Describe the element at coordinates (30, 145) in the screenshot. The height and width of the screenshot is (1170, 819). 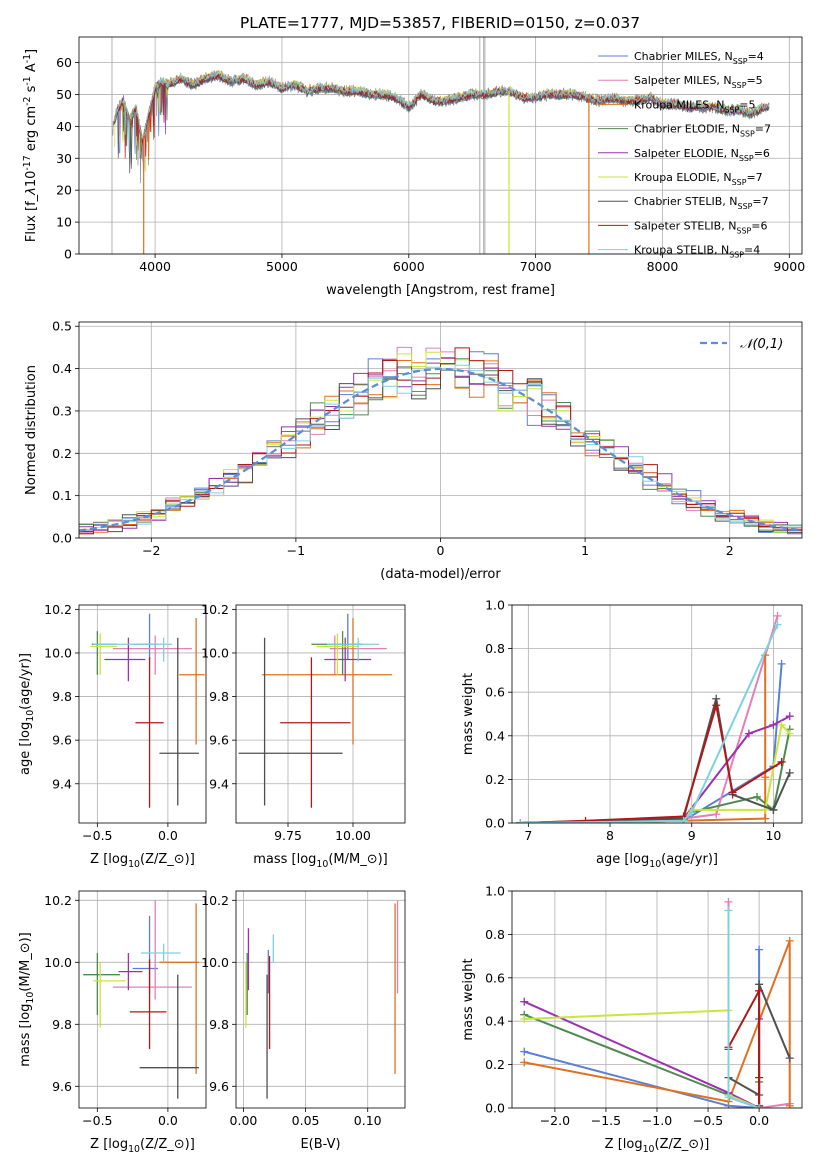
I see `y-axis-label: Flux [f_λ10-17​ erg cm-2​ s-1​ A-1​]` at that location.